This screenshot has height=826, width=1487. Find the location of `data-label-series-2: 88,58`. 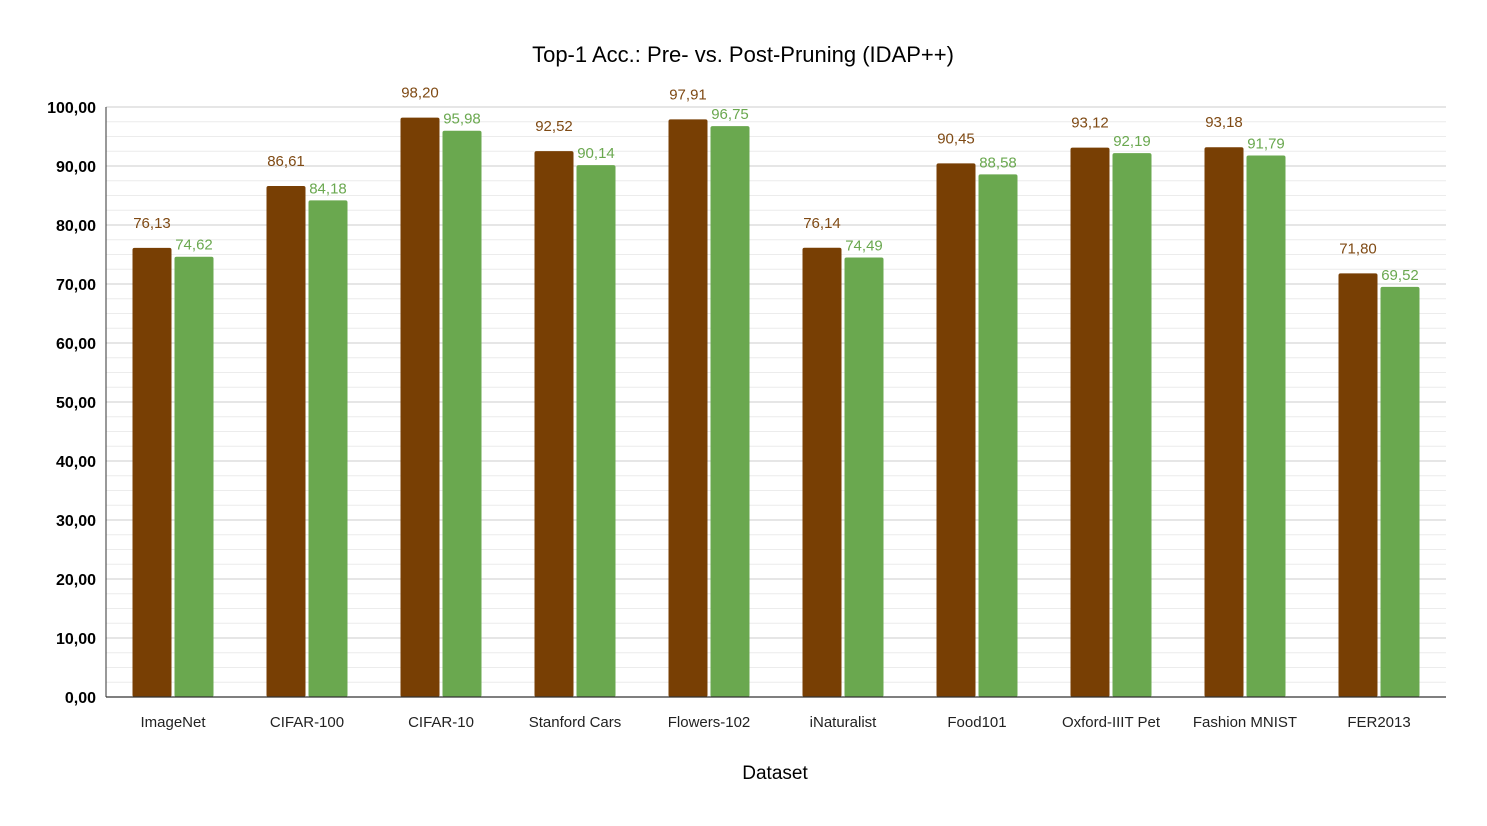

data-label-series-2: 88,58 is located at coordinates (998, 162).